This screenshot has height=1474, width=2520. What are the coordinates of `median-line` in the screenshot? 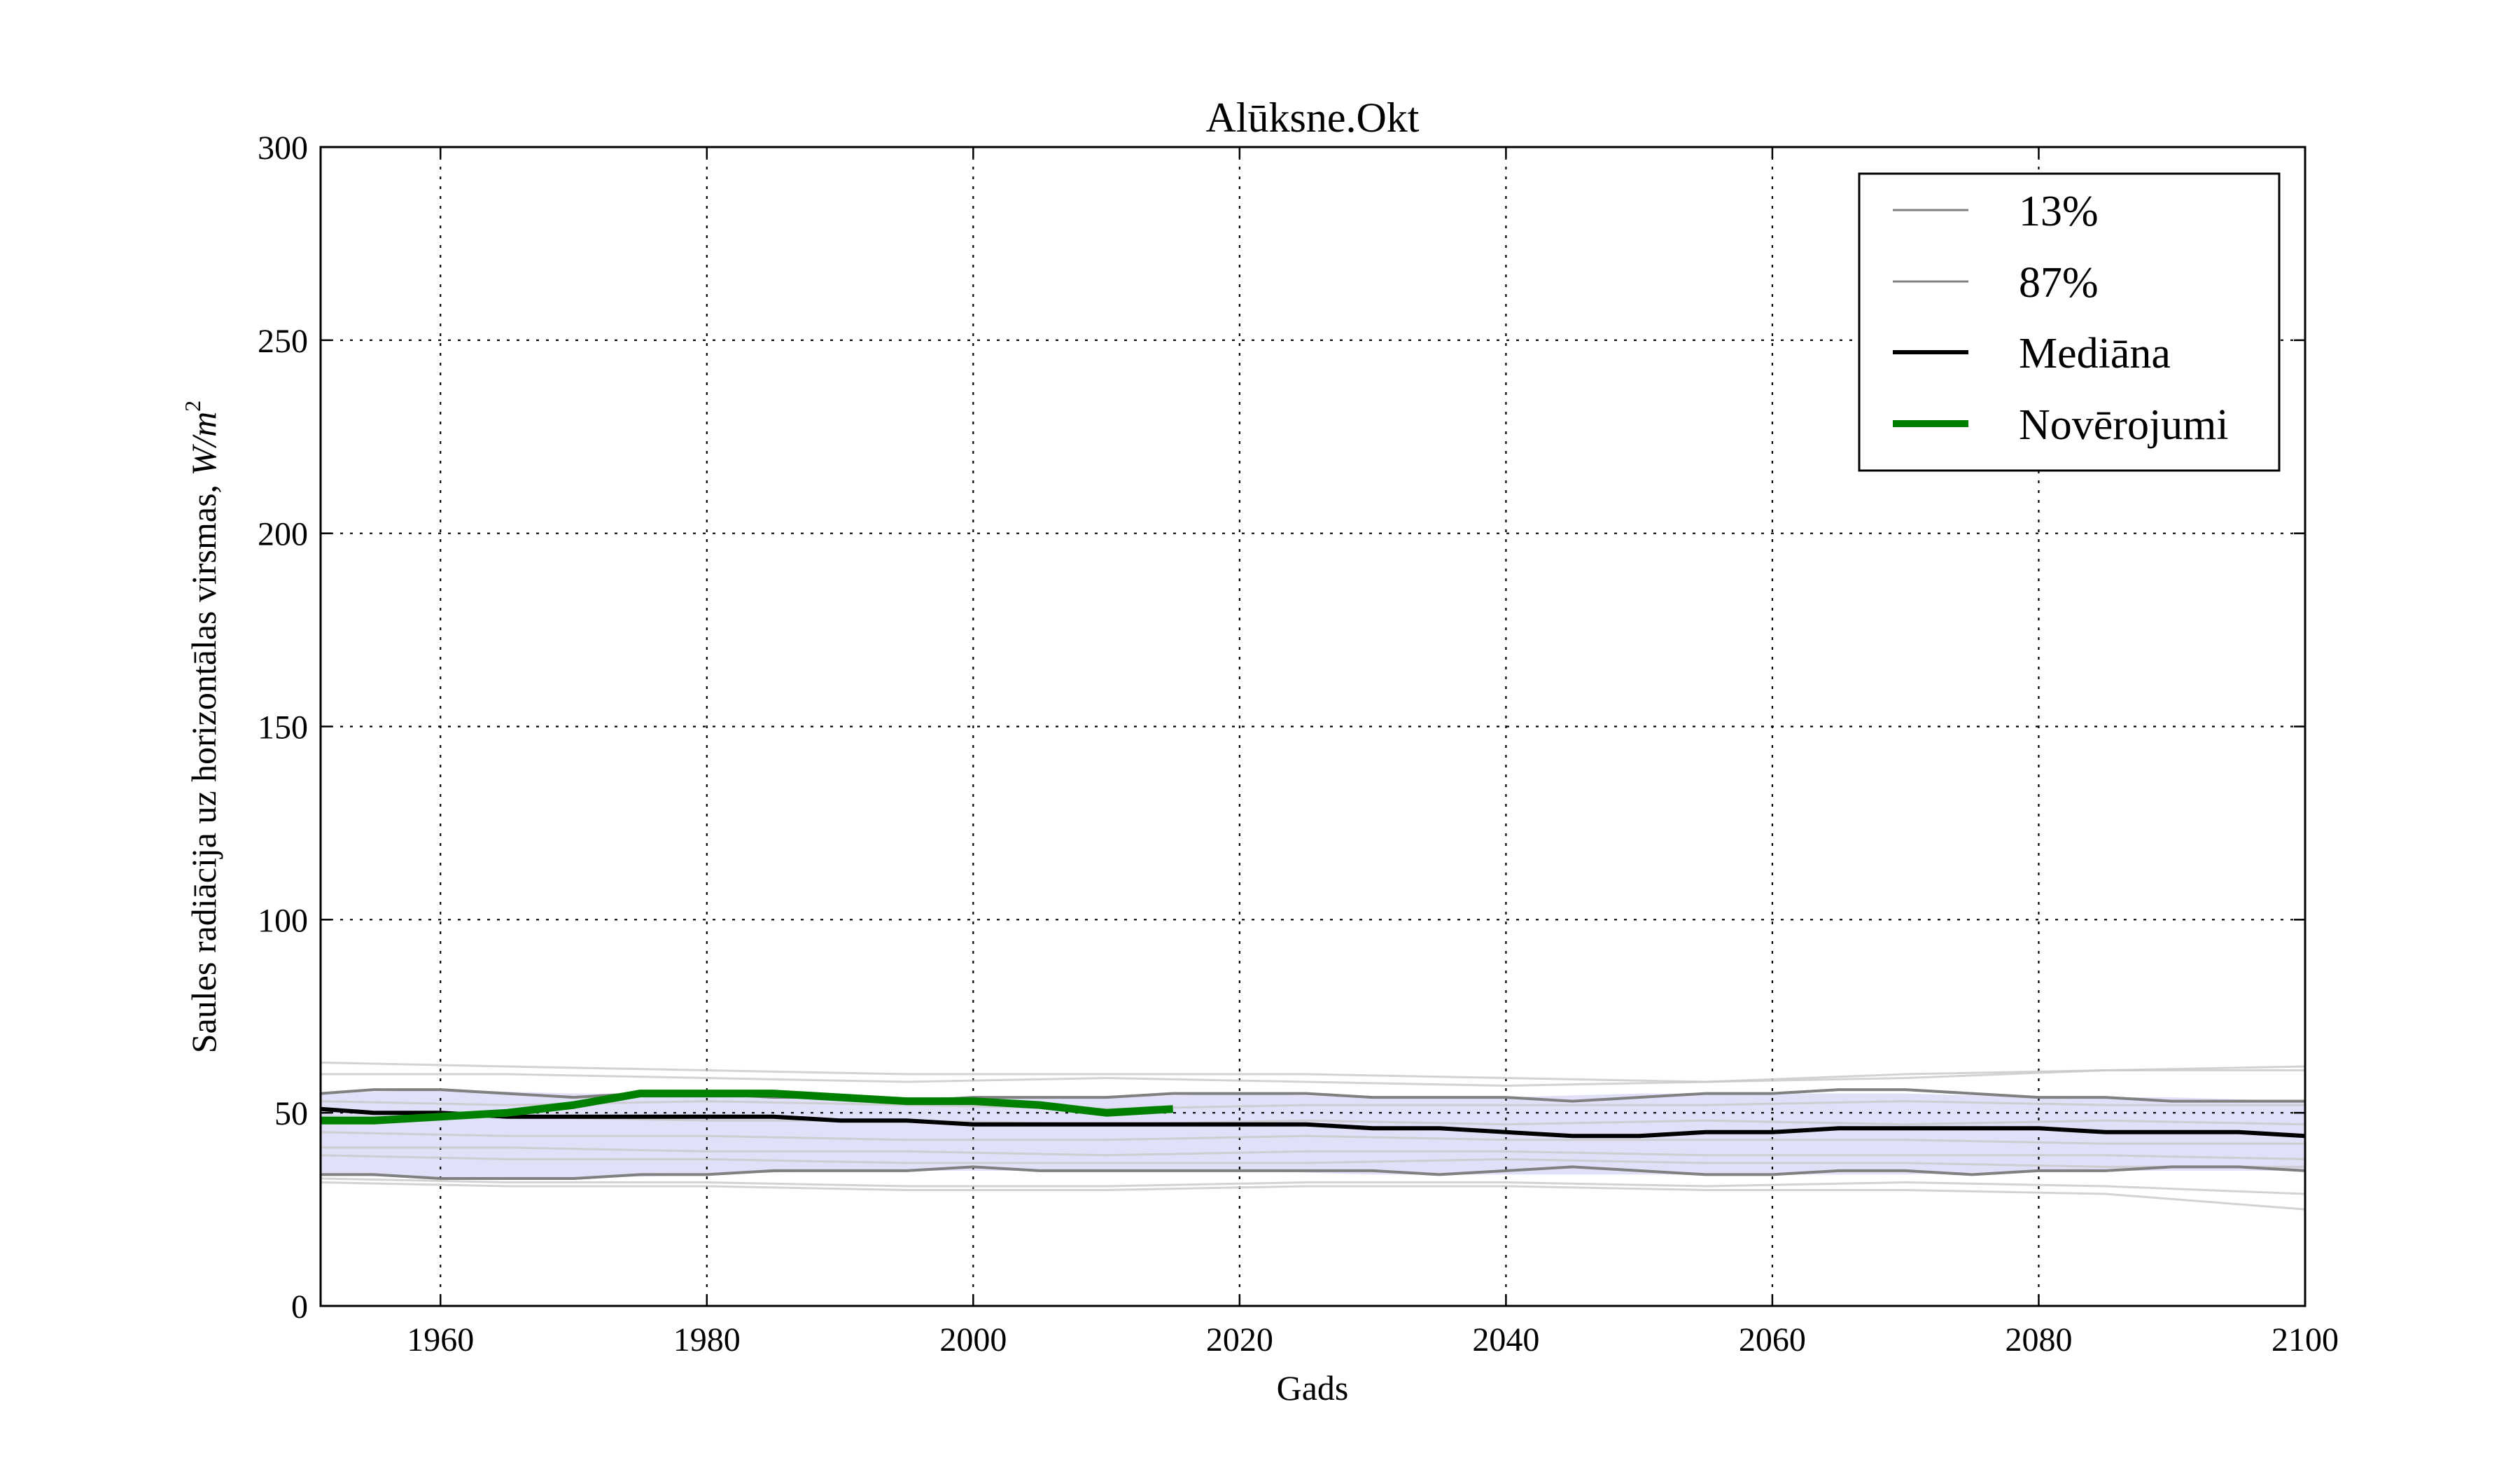 It's located at (1313, 1122).